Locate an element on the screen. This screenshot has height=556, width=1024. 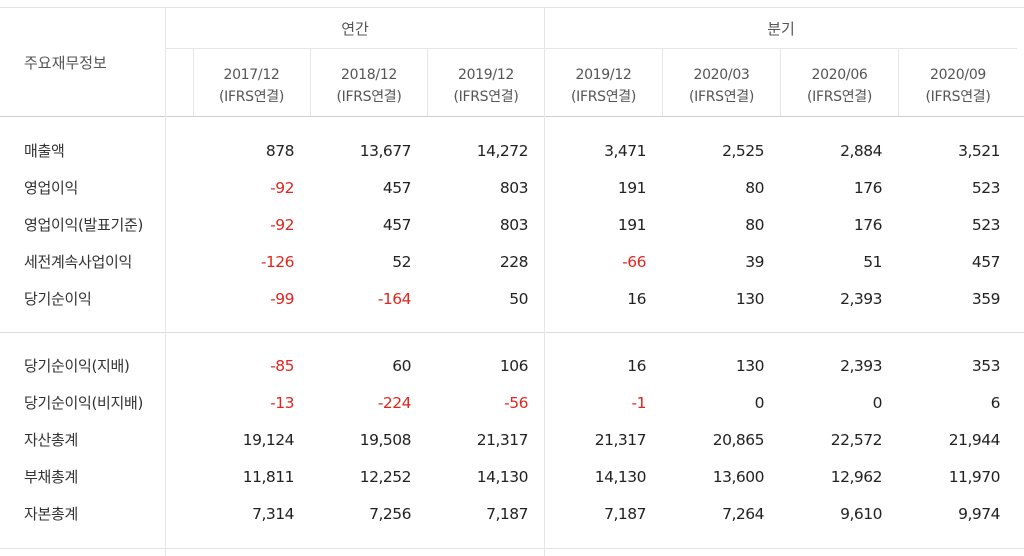
table-cell: 878 is located at coordinates (280, 151).